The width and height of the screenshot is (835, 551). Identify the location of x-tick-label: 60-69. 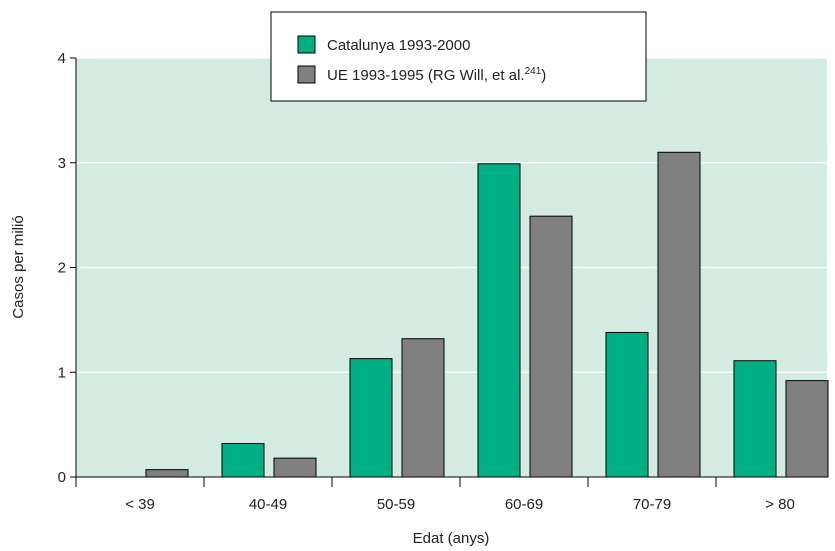
(524, 504).